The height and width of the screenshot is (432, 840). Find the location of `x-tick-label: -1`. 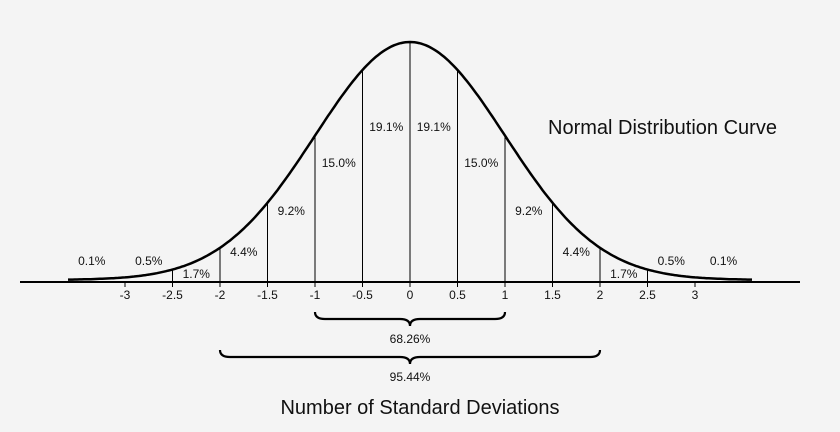

x-tick-label: -1 is located at coordinates (315, 295).